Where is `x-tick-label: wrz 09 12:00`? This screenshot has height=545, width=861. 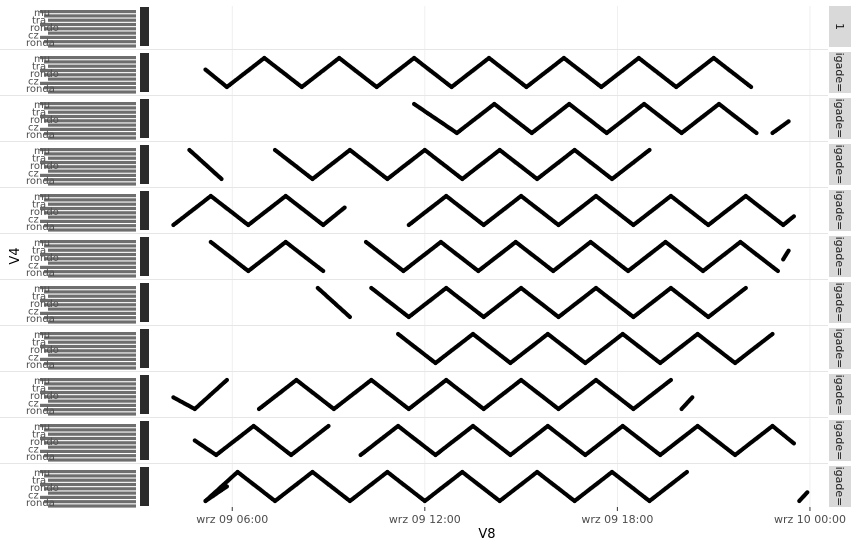 x-tick-label: wrz 09 12:00 is located at coordinates (425, 519).